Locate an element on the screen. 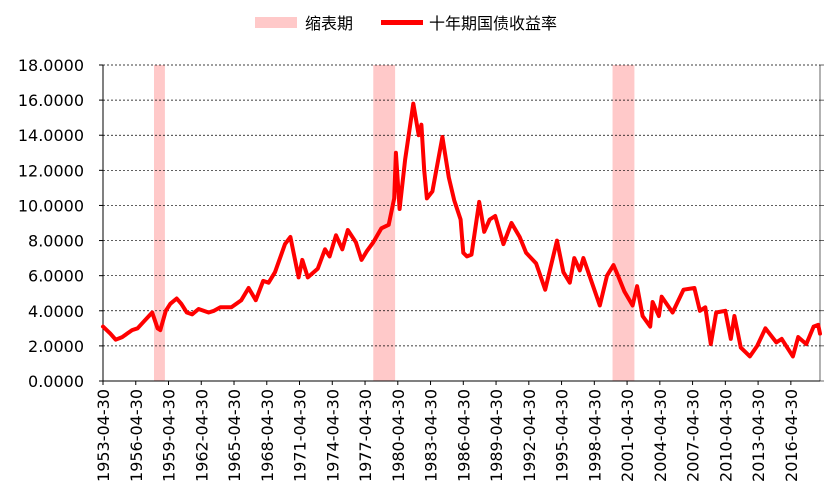 Image resolution: width=831 pixels, height=504 pixels. x-tick-label: 1968-04-30 is located at coordinates (267, 435).